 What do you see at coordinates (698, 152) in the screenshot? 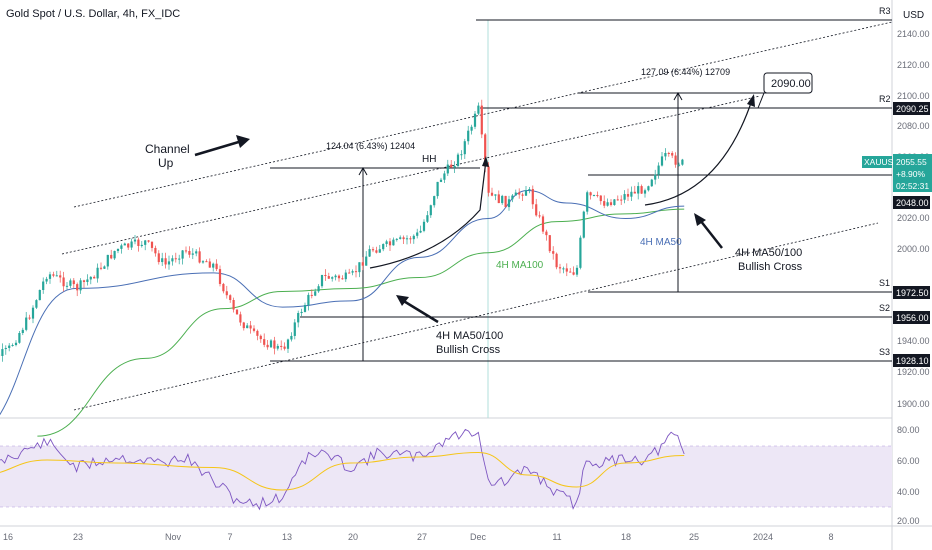
I see `projection-curve-arrow` at bounding box center [698, 152].